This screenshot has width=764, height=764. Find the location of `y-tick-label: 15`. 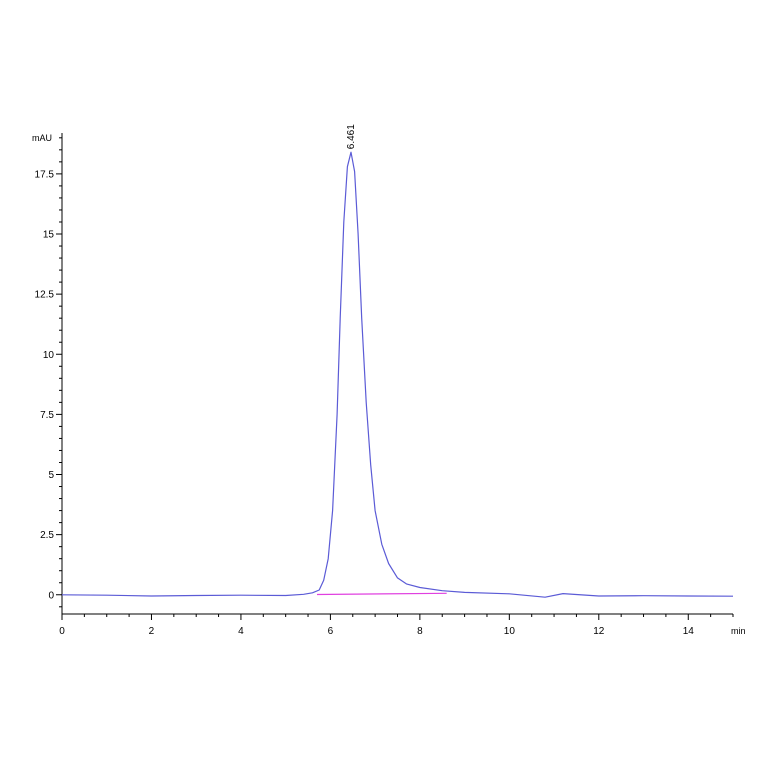

y-tick-label: 15 is located at coordinates (49, 235).